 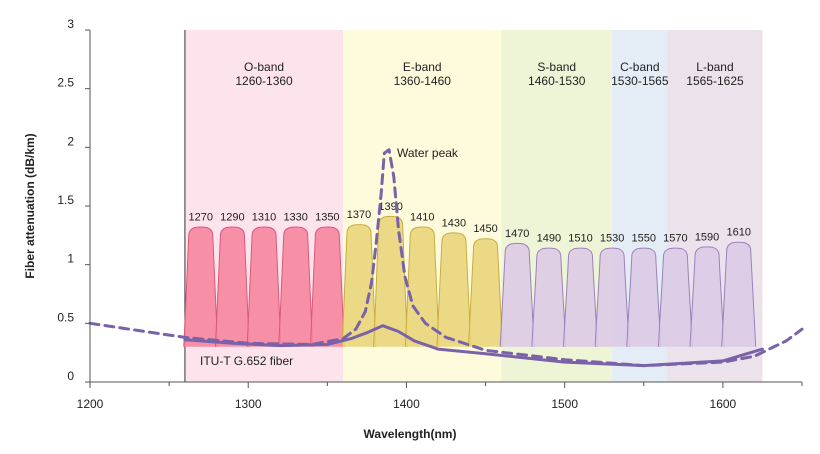 I want to click on x-axis-title: Wavelength(nm), so click(x=410, y=434).